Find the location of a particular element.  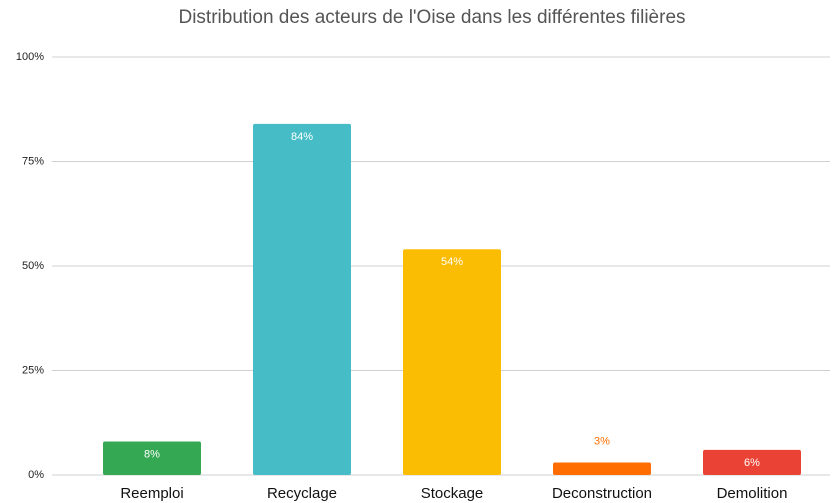

x-tick-label: Reemploi is located at coordinates (151, 493).